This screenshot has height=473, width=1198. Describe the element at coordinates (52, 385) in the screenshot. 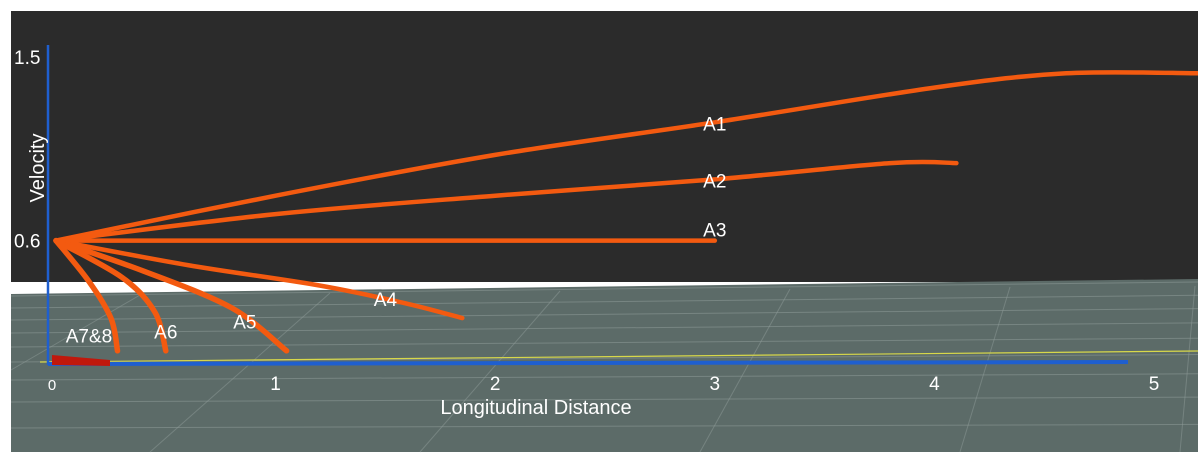

I see `x-tick-label: 0` at that location.